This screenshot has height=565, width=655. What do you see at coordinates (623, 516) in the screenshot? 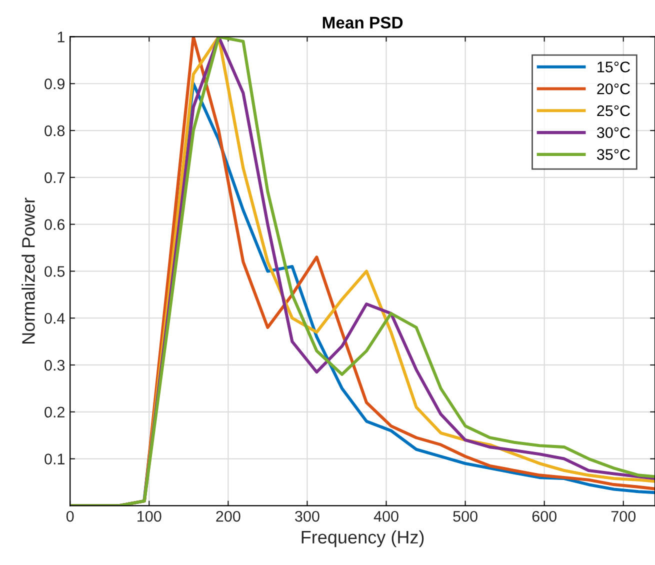
I see `x-tick-label: 700` at bounding box center [623, 516].